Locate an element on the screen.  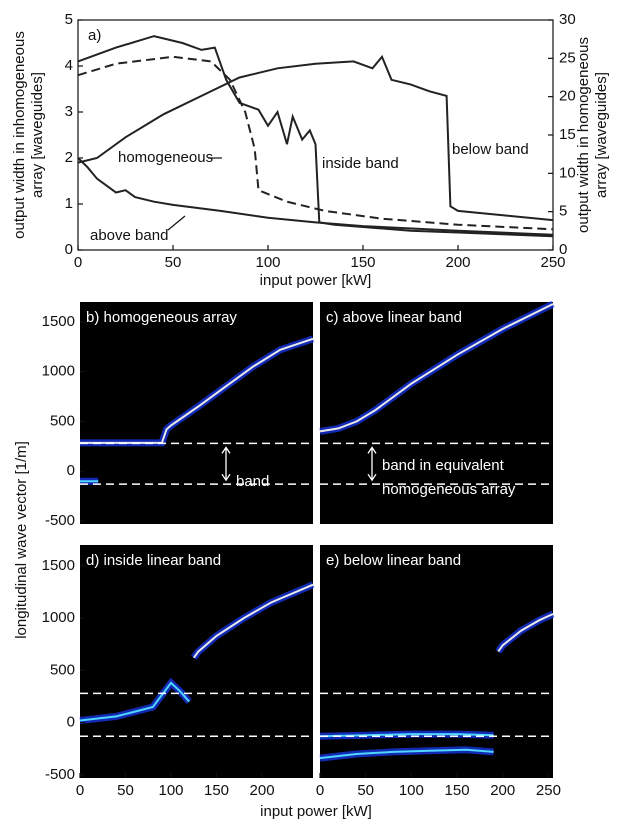
y-tick-label: 1 is located at coordinates (69, 203).